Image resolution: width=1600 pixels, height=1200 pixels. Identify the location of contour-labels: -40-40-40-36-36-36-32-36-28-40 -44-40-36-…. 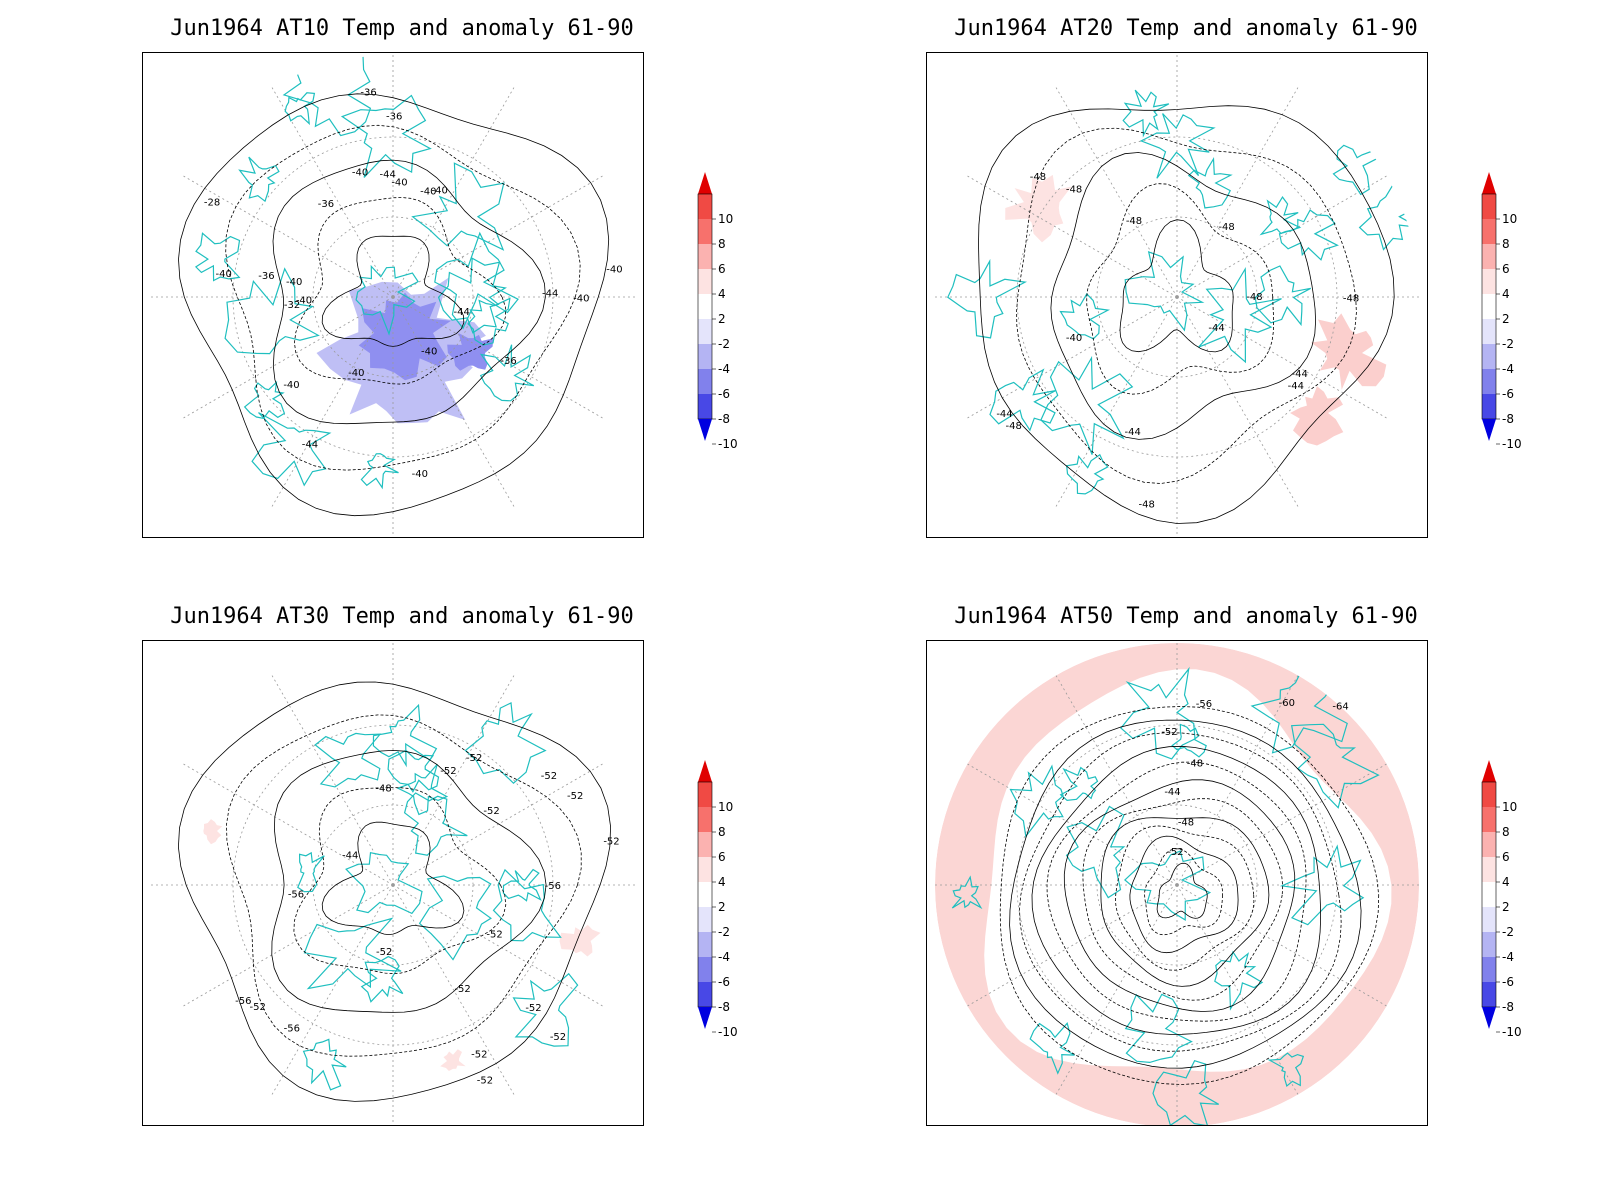
(413, 284).